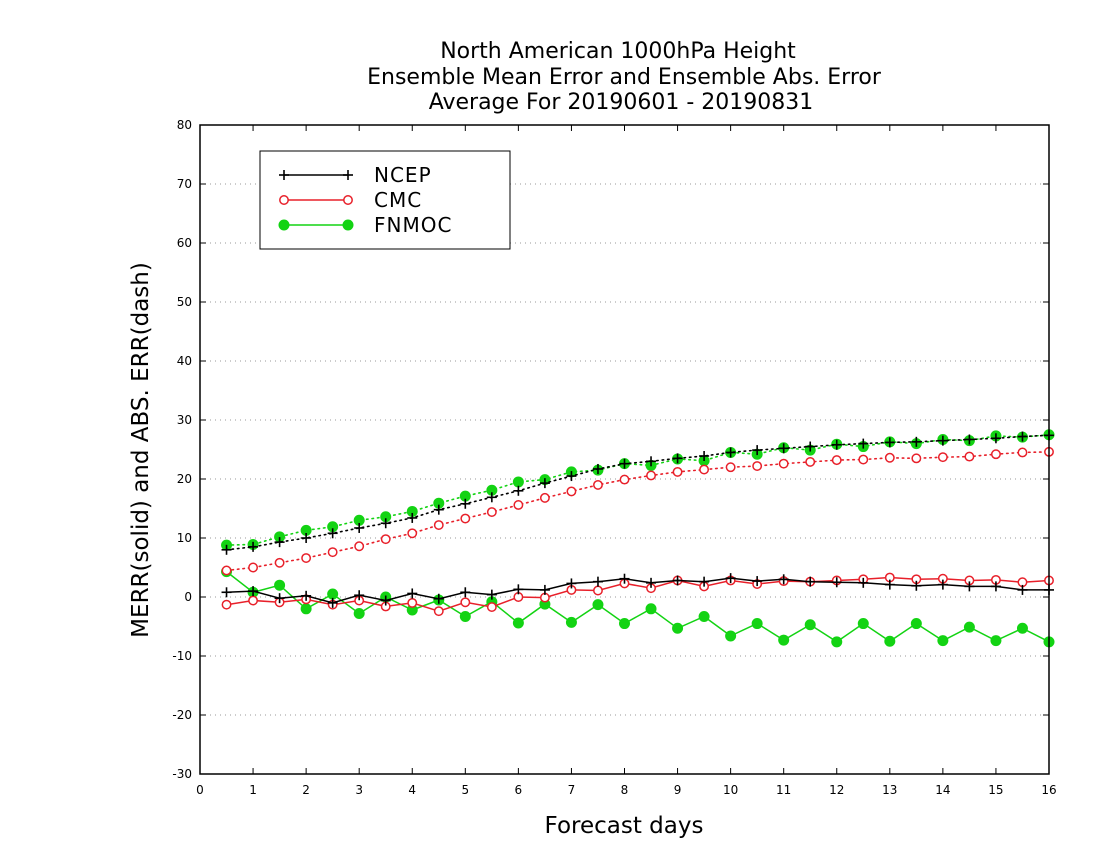 This screenshot has width=1100, height=850. Describe the element at coordinates (403, 175) in the screenshot. I see `legend-label-ncep: NCEP` at that location.